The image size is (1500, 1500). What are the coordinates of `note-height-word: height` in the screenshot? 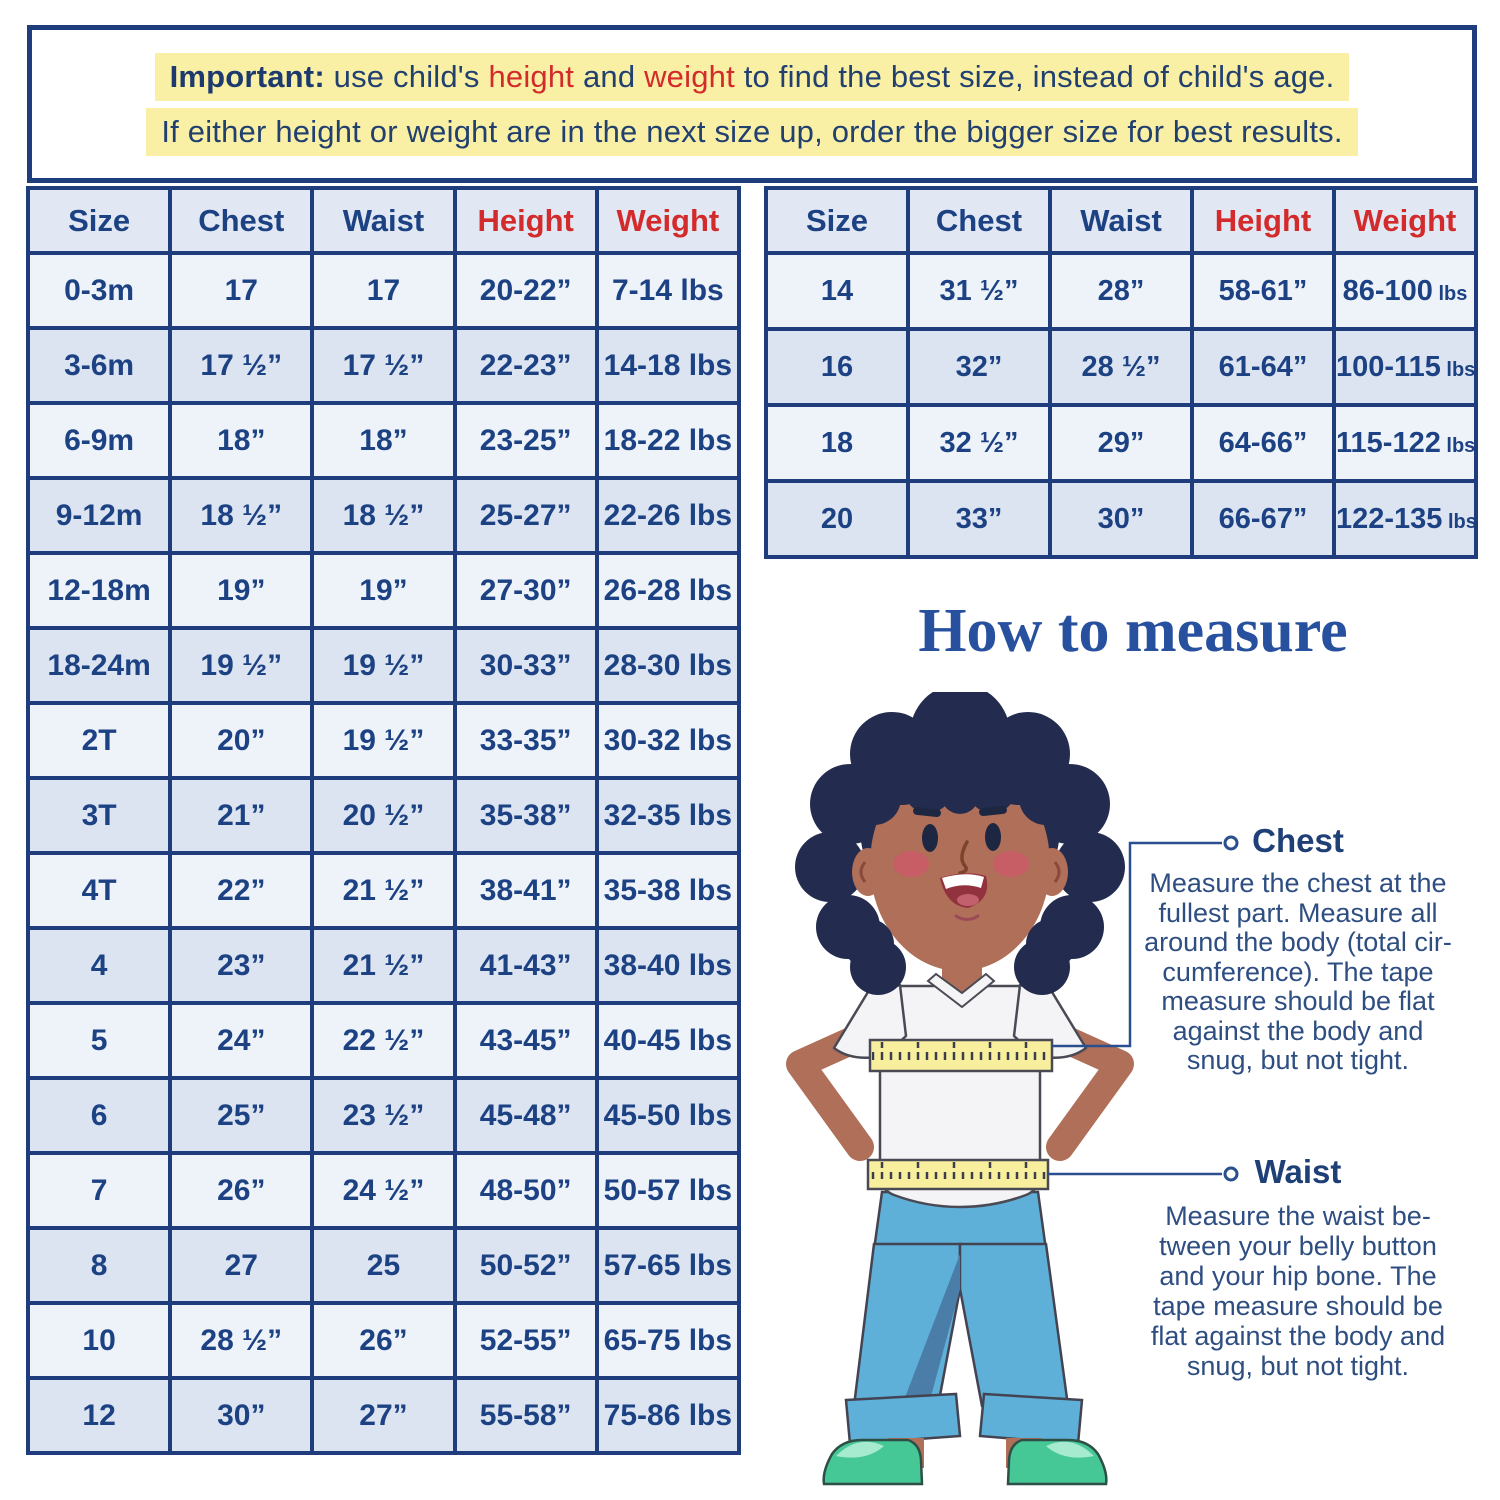 It's located at (531, 76).